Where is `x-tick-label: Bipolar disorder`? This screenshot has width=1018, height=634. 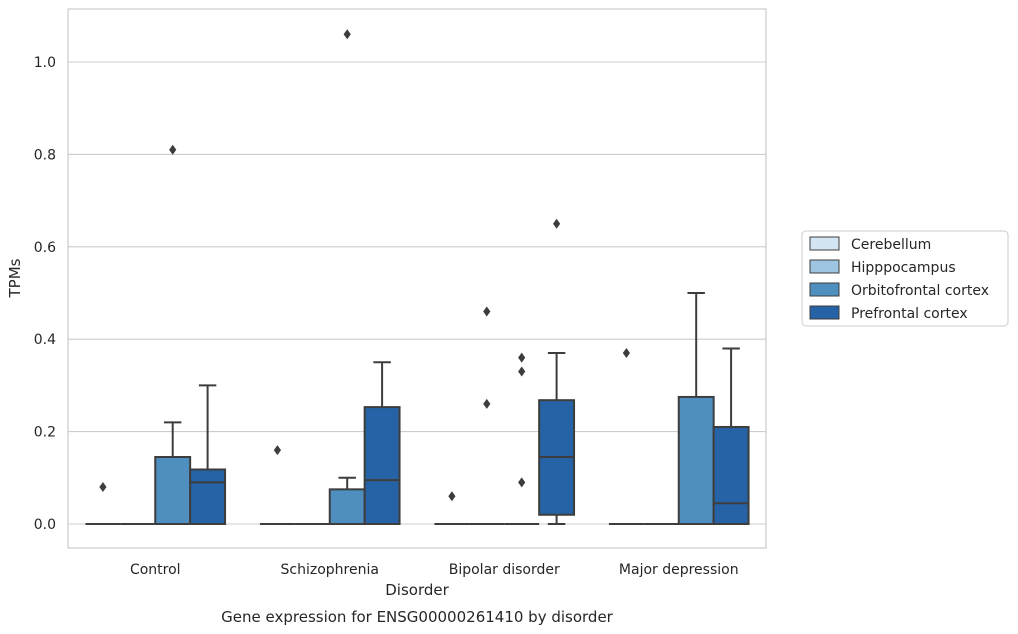 x-tick-label: Bipolar disorder is located at coordinates (504, 570).